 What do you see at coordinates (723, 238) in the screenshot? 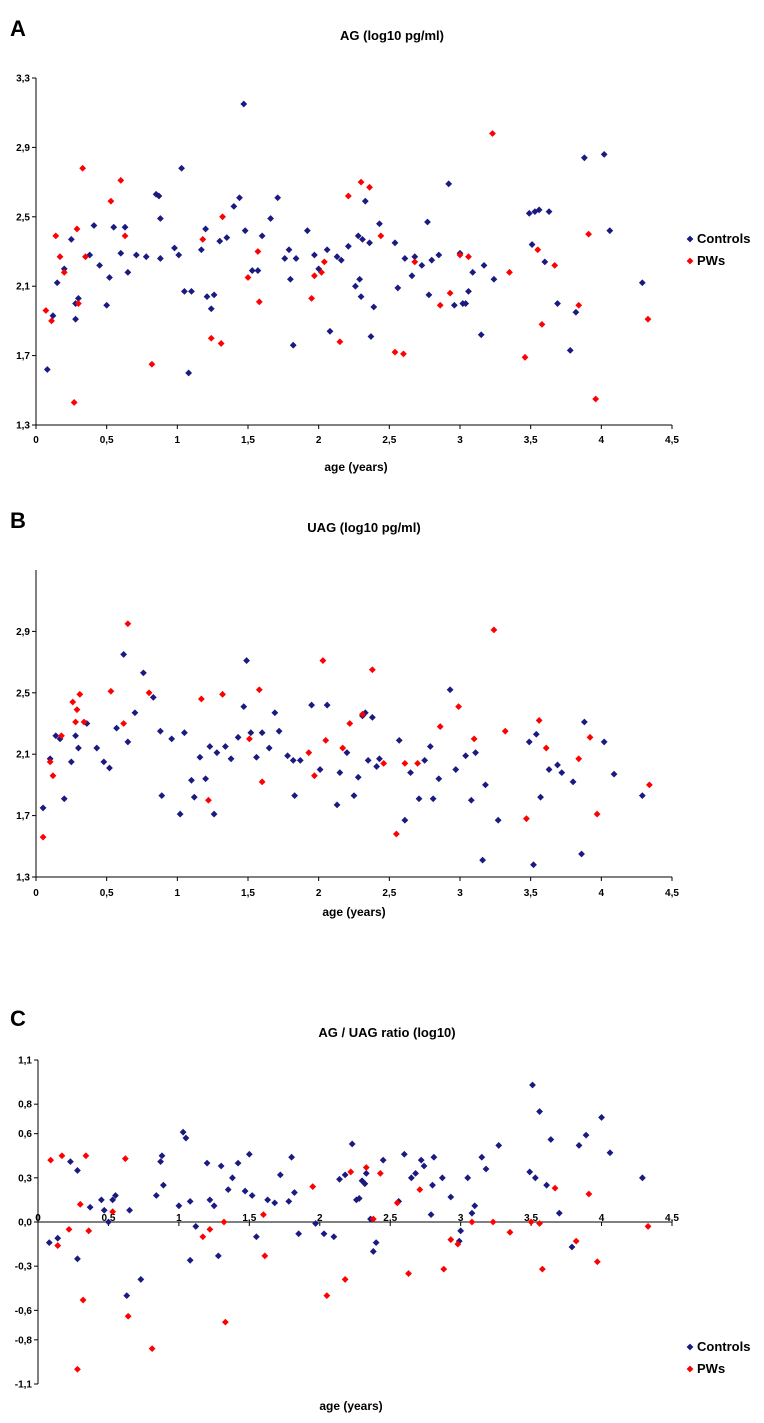
I see `legend-label: Controls` at bounding box center [723, 238].